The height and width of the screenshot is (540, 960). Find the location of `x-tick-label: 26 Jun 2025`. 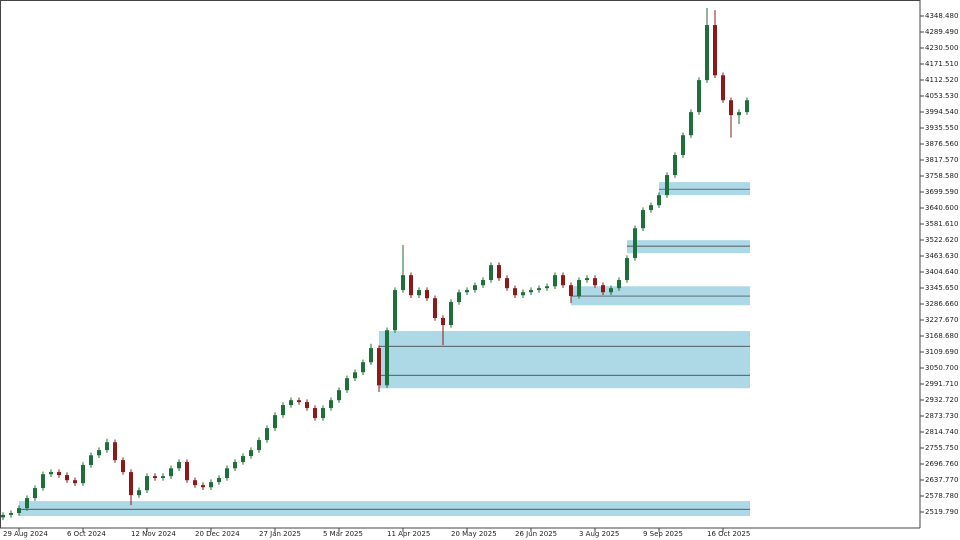

x-tick-label: 26 Jun 2025 is located at coordinates (536, 534).